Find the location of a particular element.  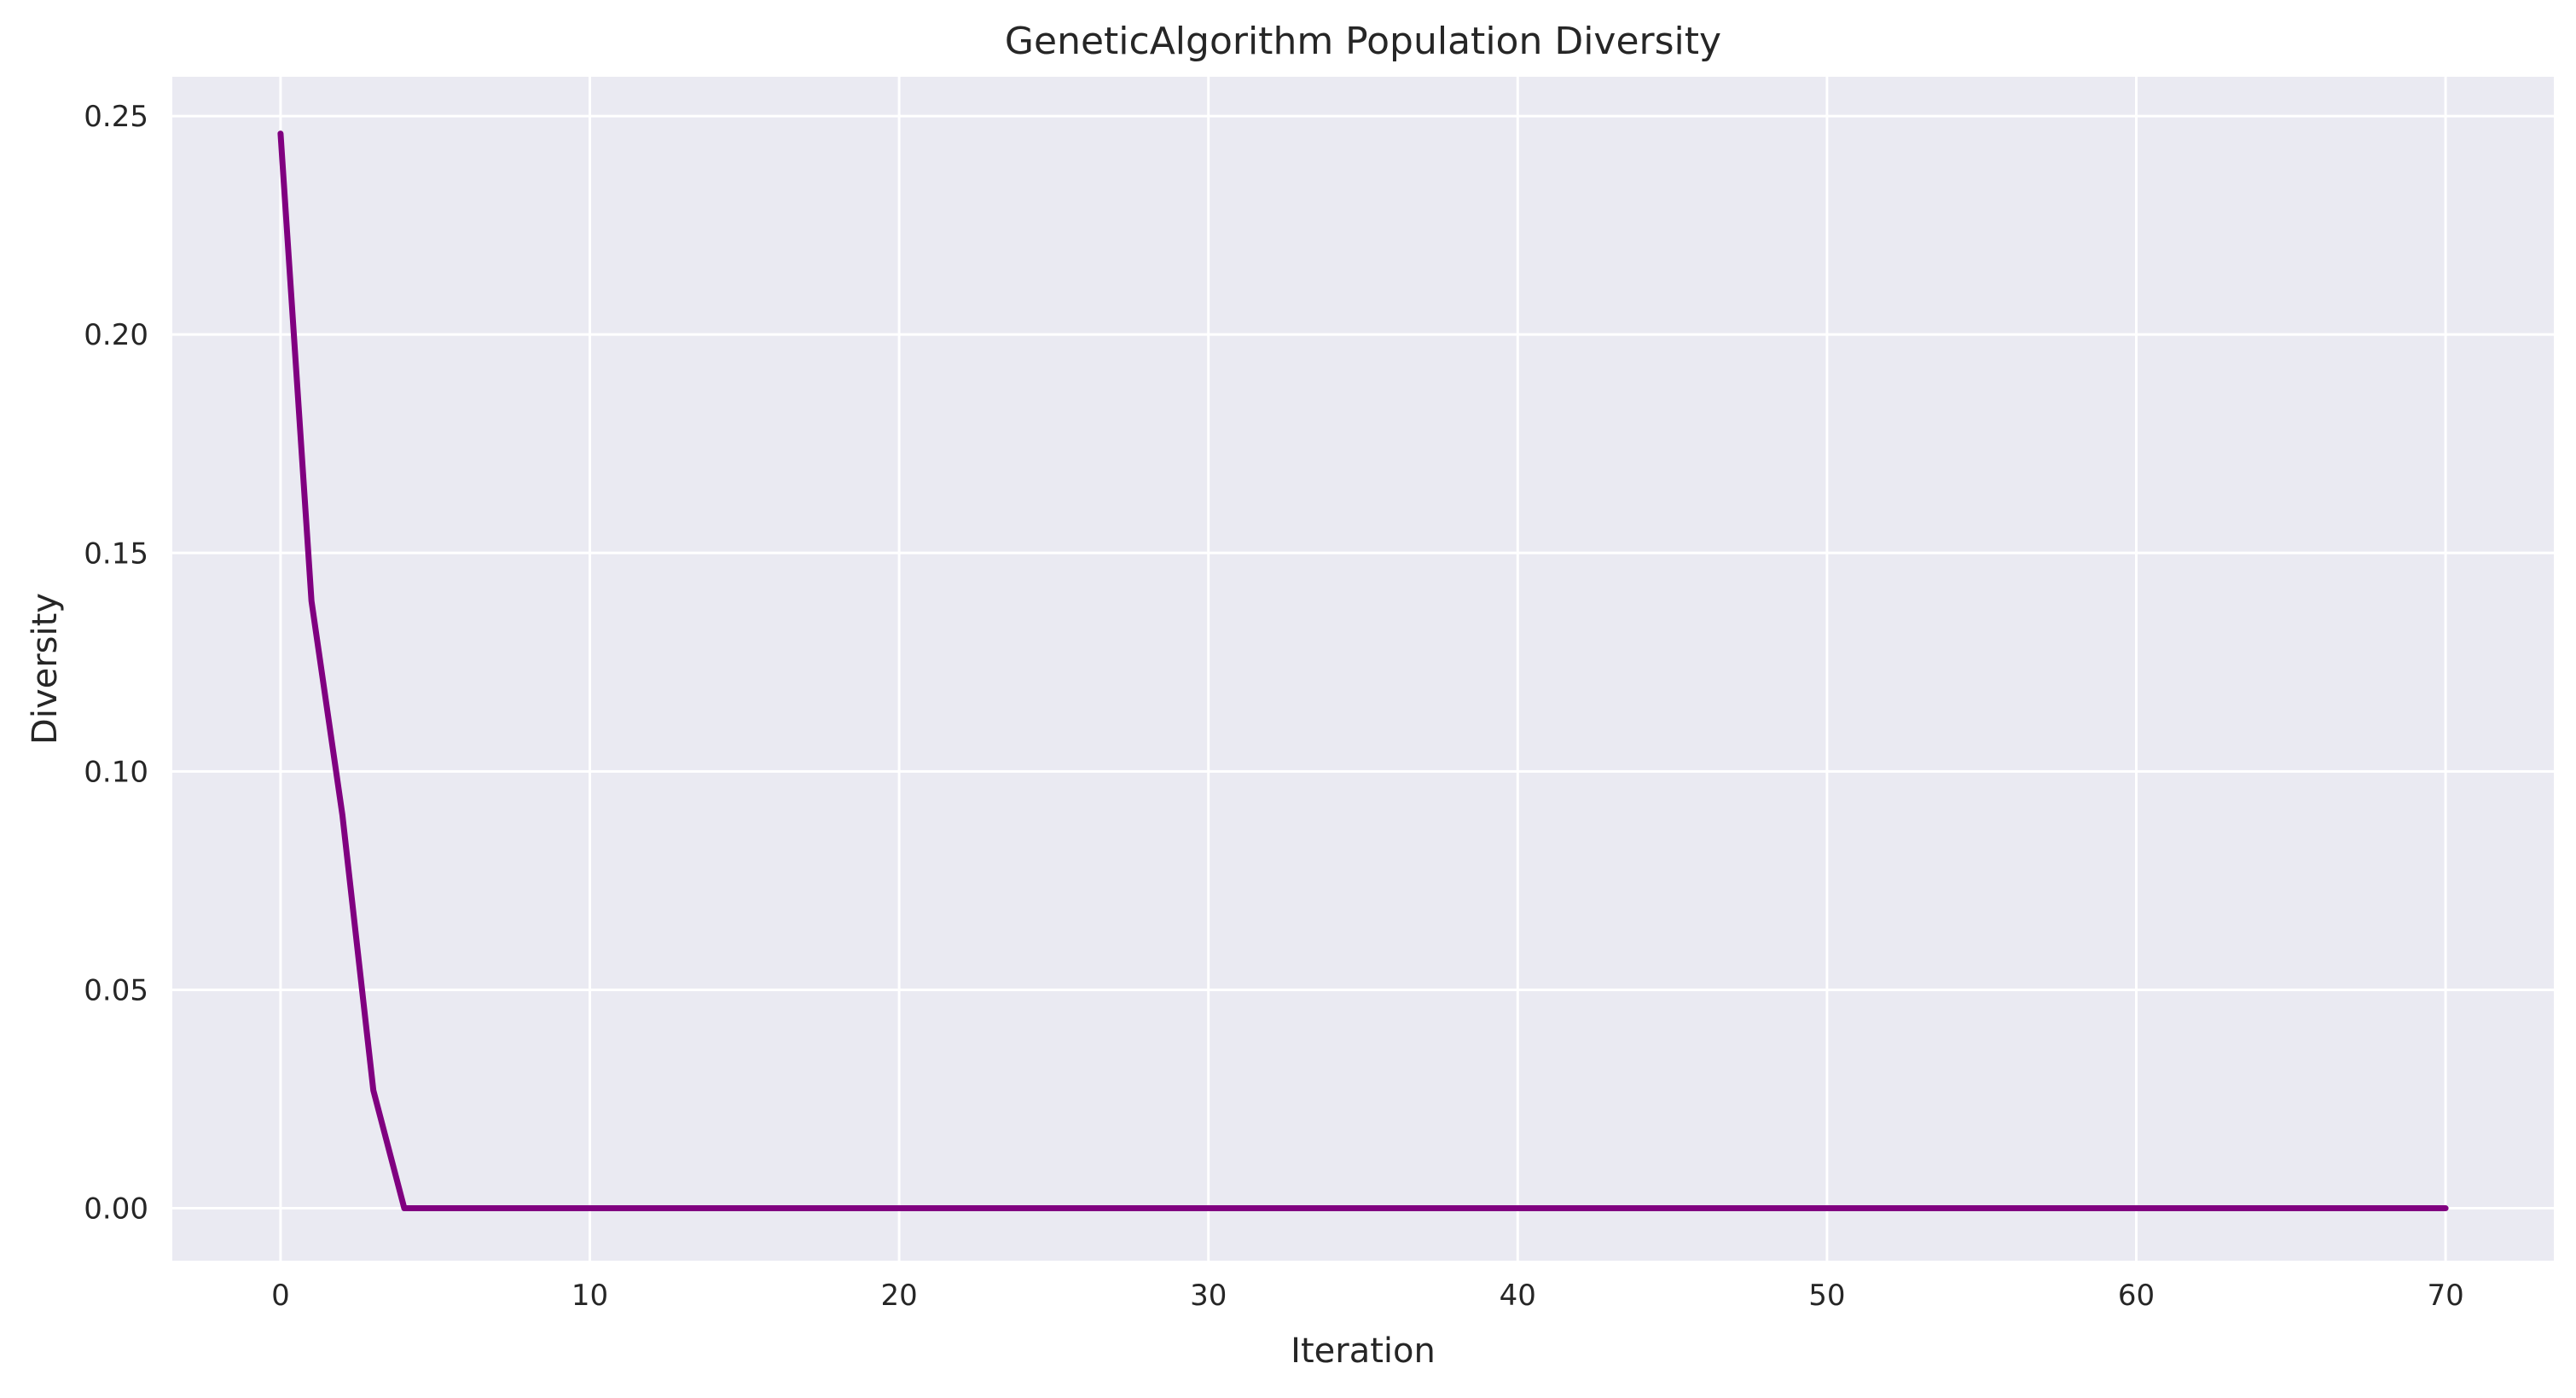

y-tick-label: 0.20 is located at coordinates (116, 335).